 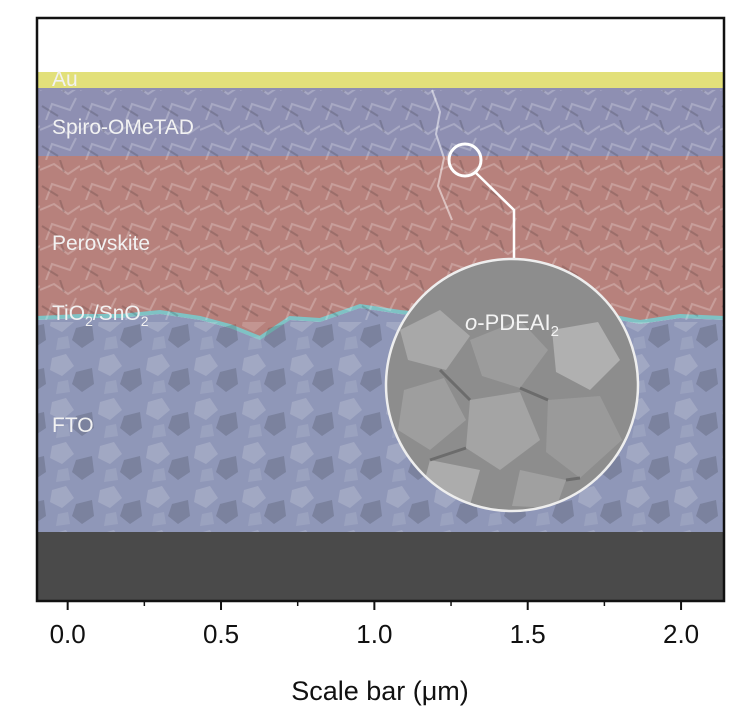 What do you see at coordinates (123, 127) in the screenshot?
I see `layer-label-spiro: Spiro-OMeTAD` at bounding box center [123, 127].